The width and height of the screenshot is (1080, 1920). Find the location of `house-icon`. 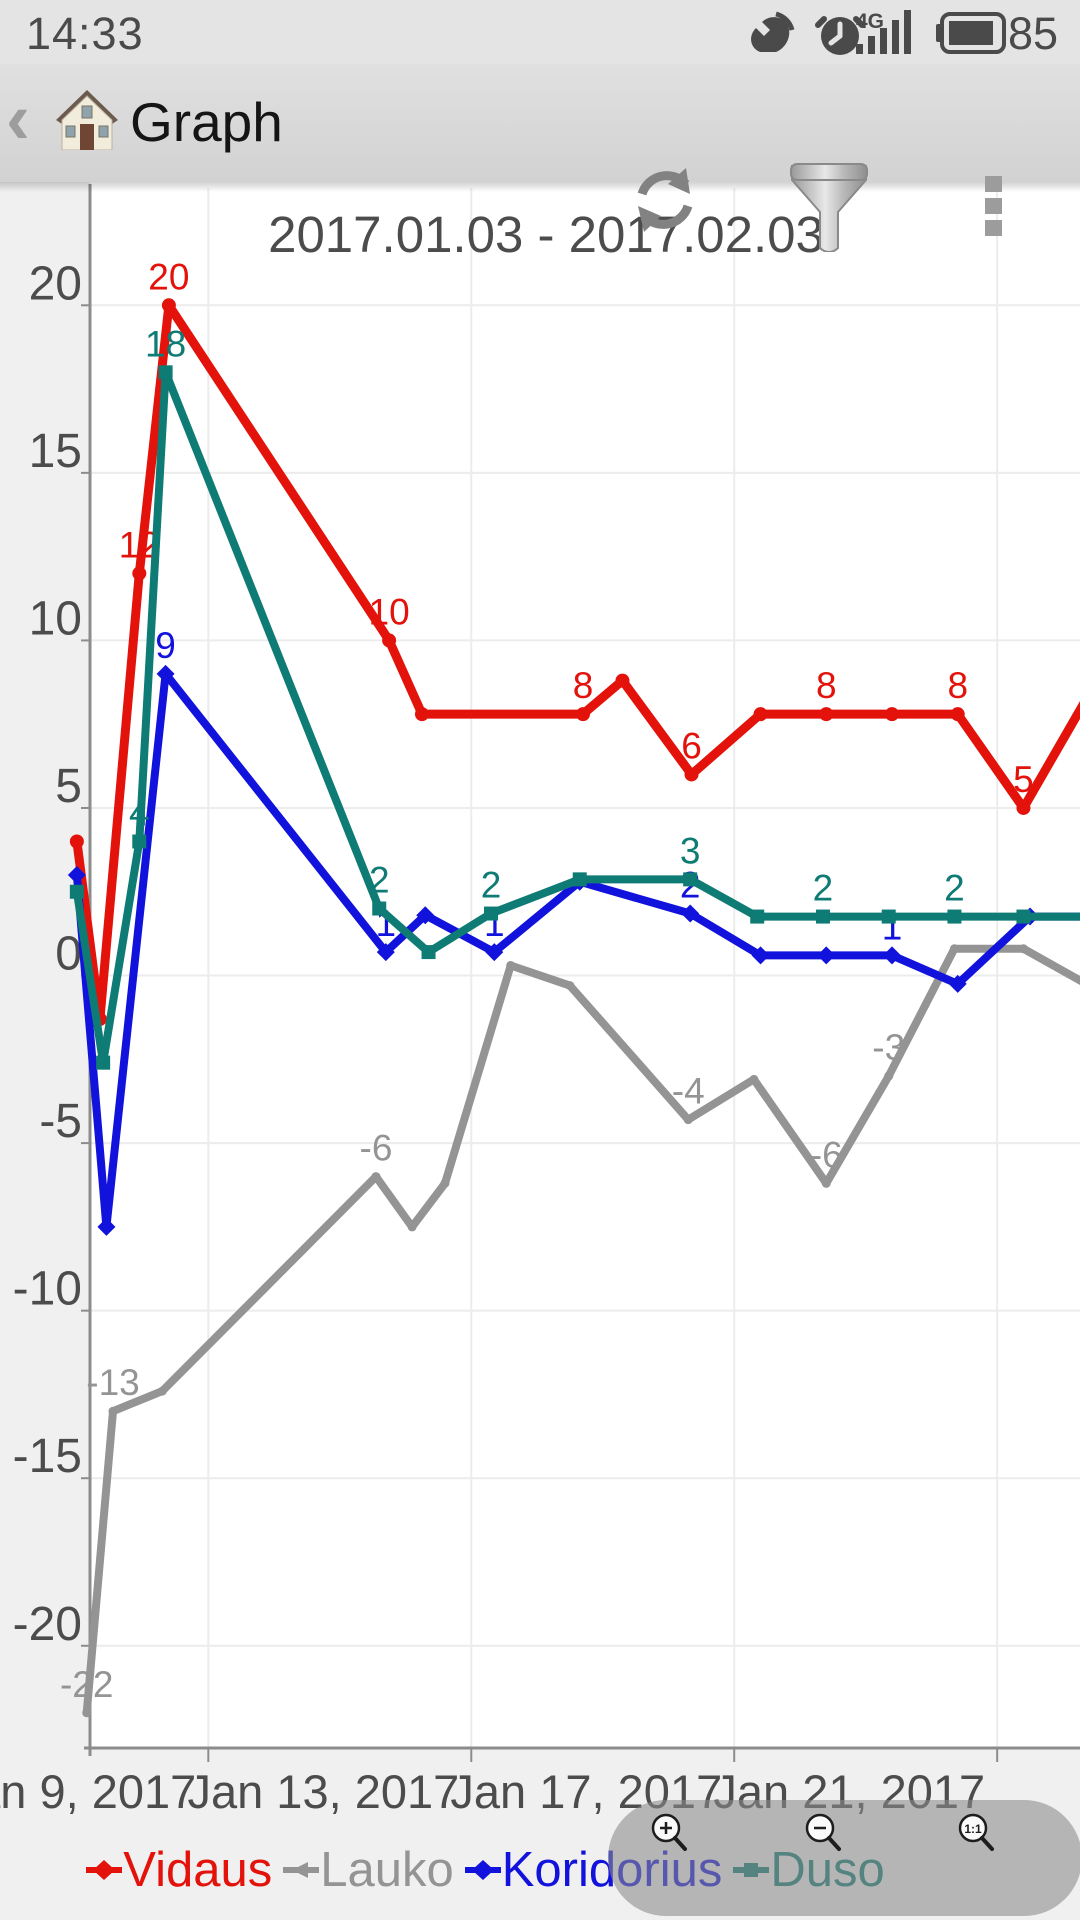

house-icon is located at coordinates (87, 120).